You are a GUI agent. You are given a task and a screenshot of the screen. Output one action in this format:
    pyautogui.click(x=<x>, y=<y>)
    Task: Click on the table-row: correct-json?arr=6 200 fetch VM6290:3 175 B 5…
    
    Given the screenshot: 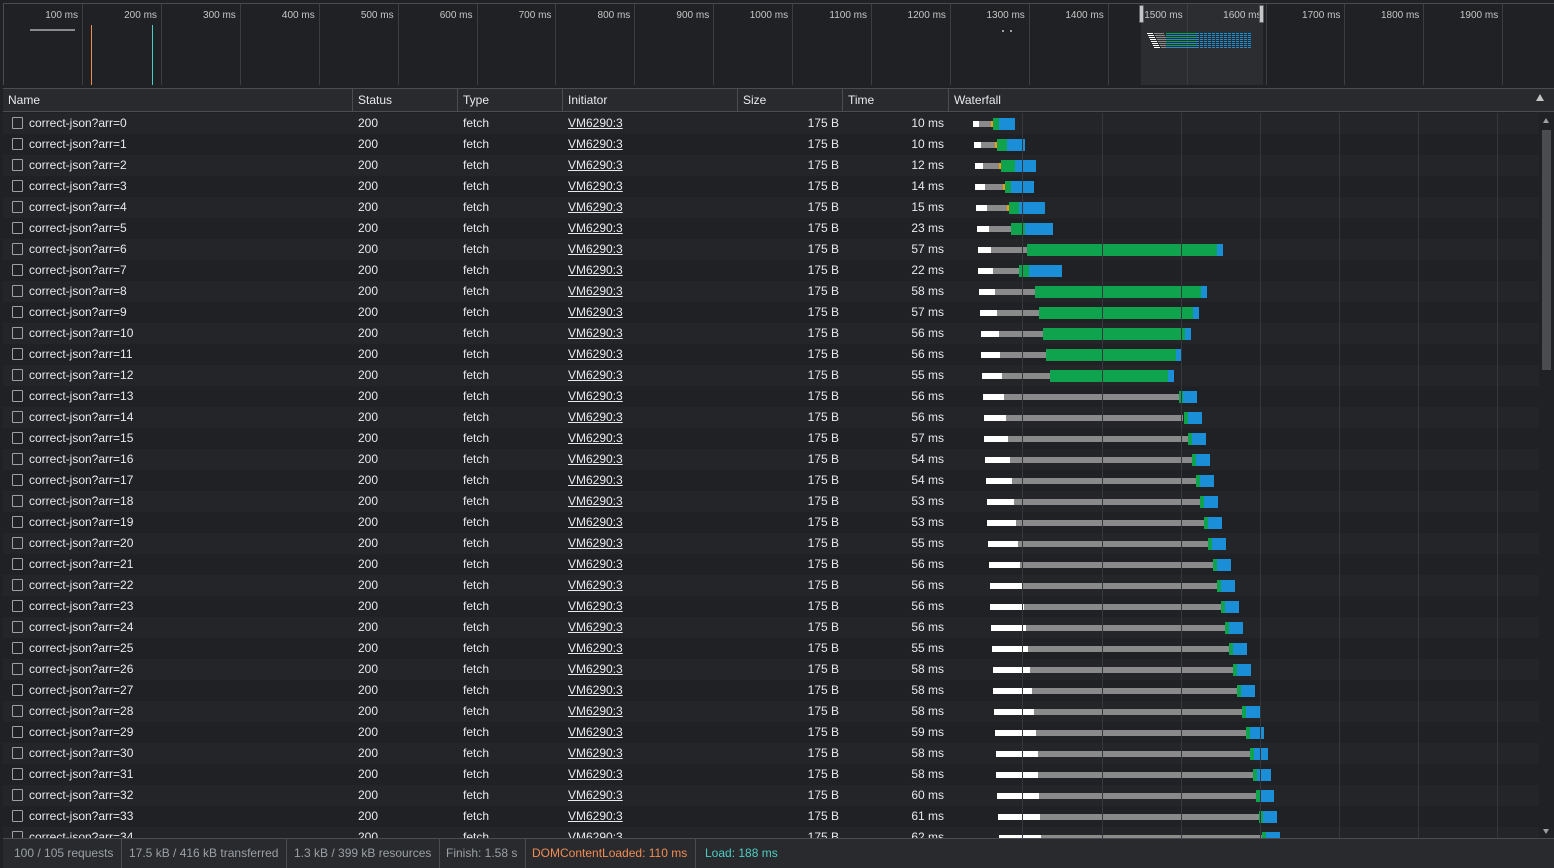 What is the action you would take?
    pyautogui.click(x=771, y=249)
    